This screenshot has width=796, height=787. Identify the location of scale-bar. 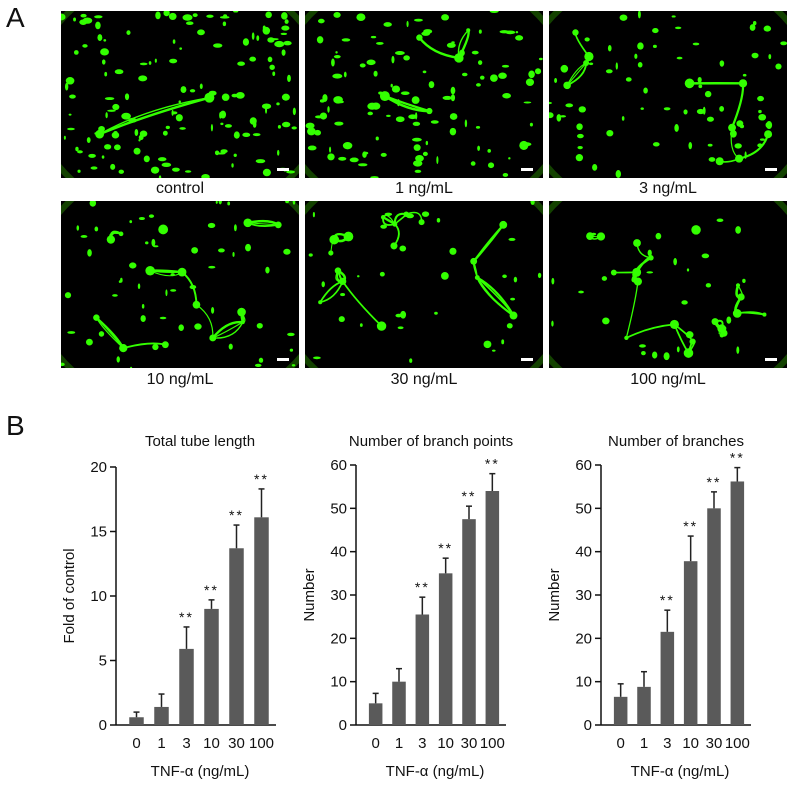
(771, 359).